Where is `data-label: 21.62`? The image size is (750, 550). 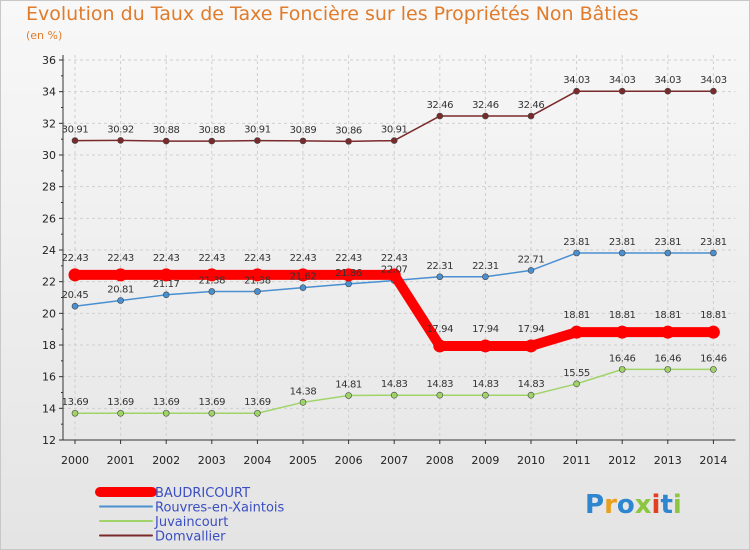
data-label: 21.62 is located at coordinates (303, 277).